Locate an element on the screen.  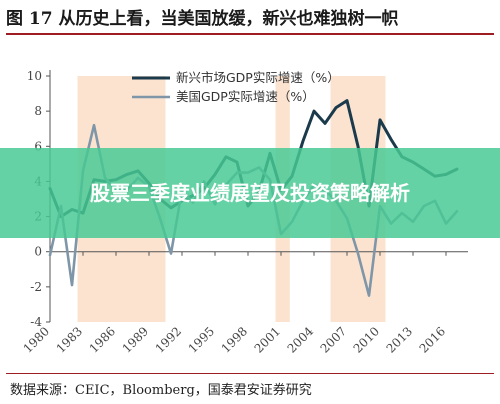
x-tick-label: 1998 is located at coordinates (234, 339).